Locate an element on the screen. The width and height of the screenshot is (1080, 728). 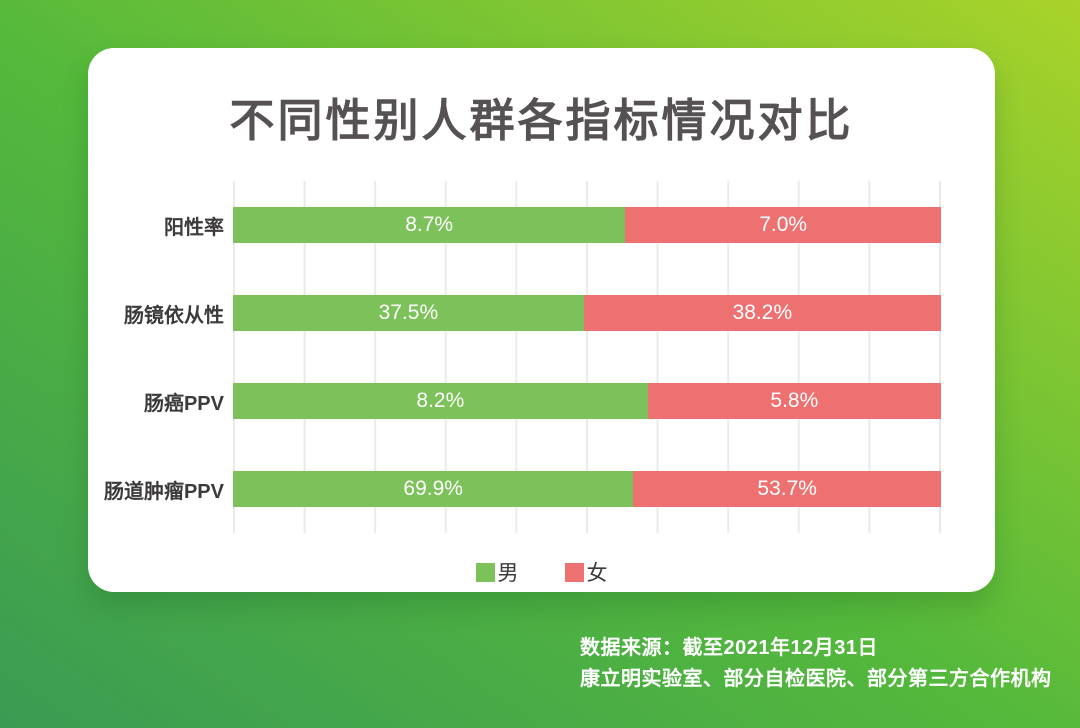
chart-row: 肠癌PPV 8.2% 5.8% is located at coordinates (514, 401).